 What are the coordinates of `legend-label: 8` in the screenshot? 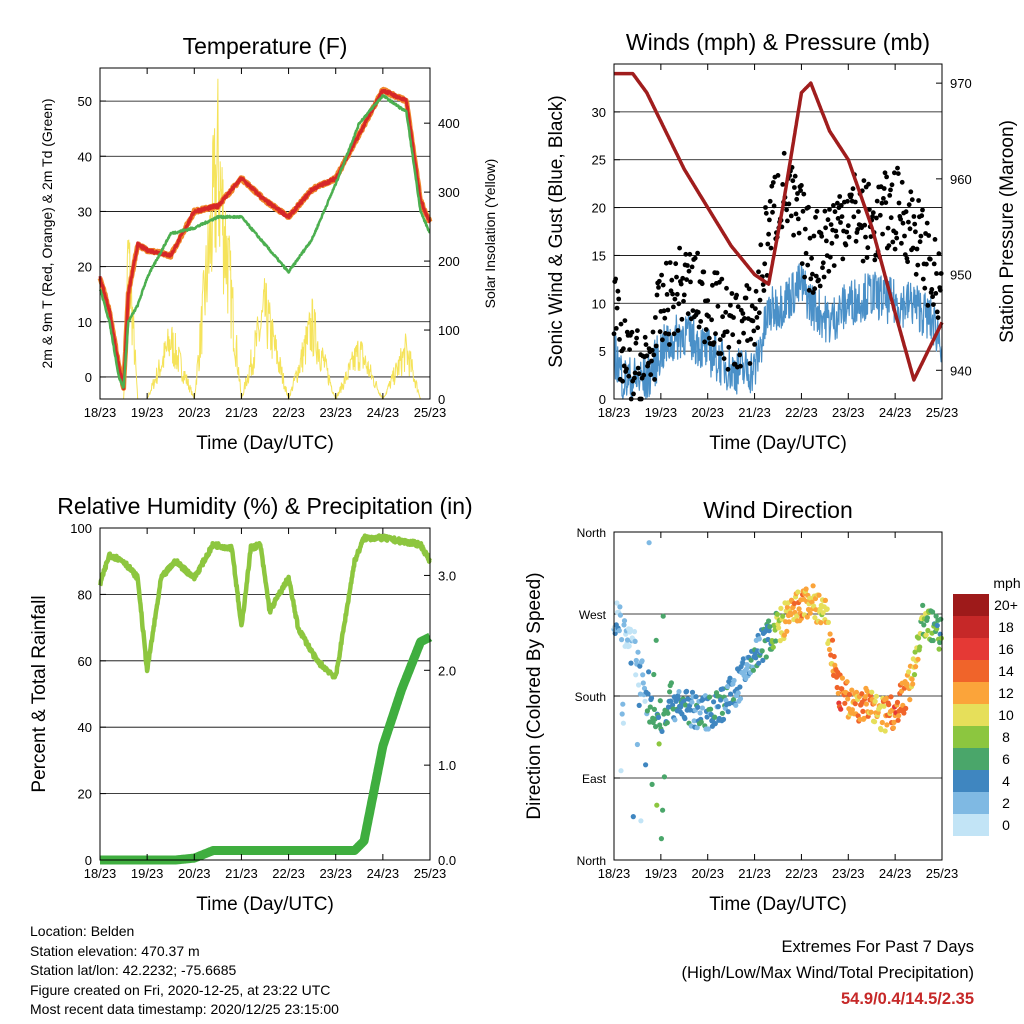 It's located at (1006, 737).